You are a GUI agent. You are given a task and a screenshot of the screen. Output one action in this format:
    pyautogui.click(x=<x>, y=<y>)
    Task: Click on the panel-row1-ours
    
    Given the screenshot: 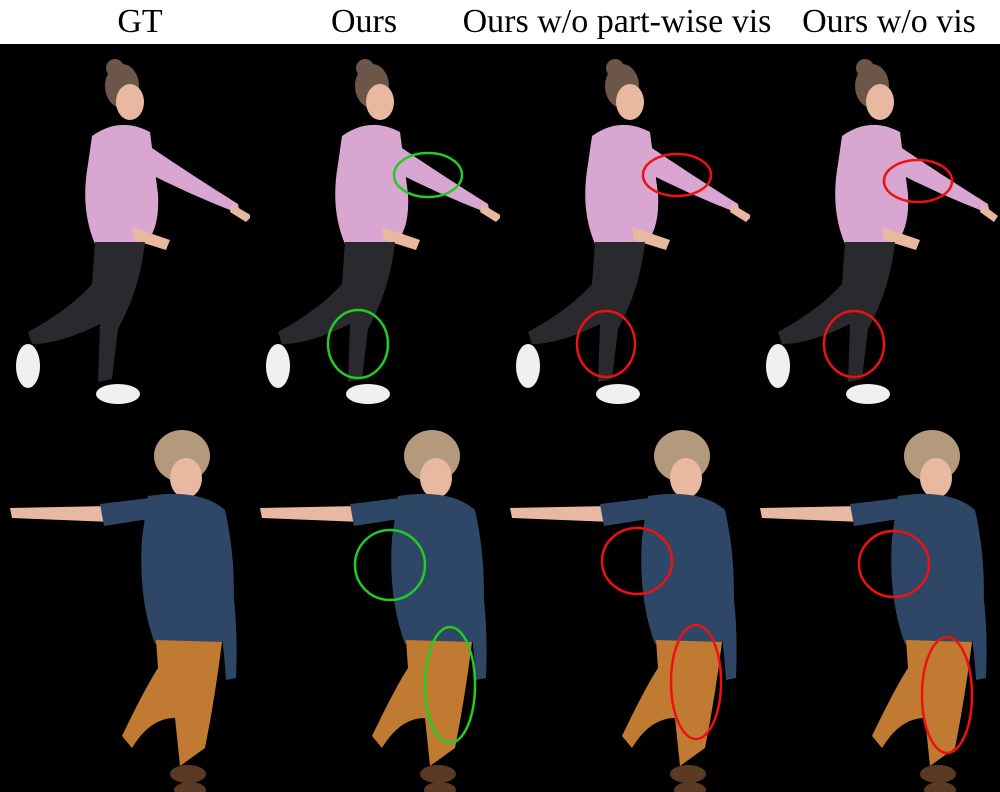 What is the action you would take?
    pyautogui.click(x=375, y=231)
    